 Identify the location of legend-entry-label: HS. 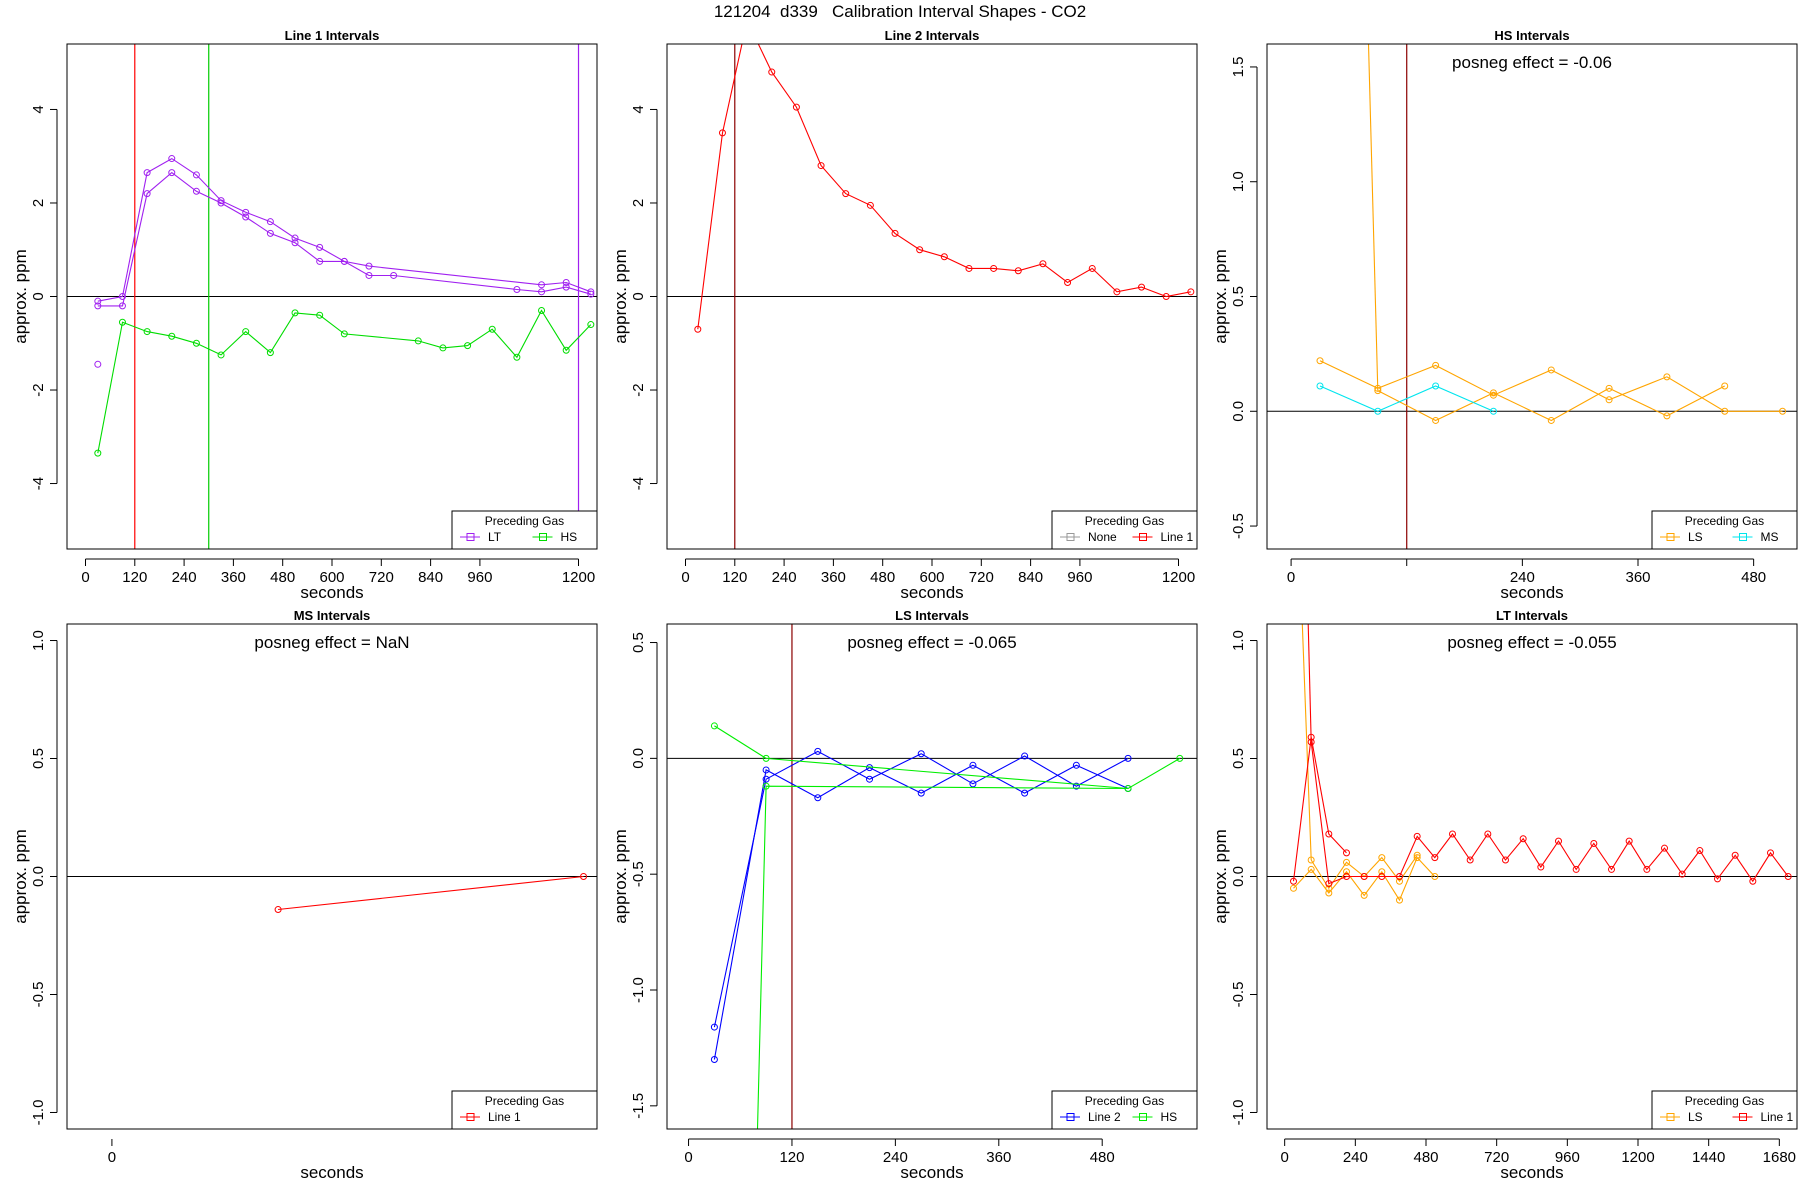
(1169, 1117).